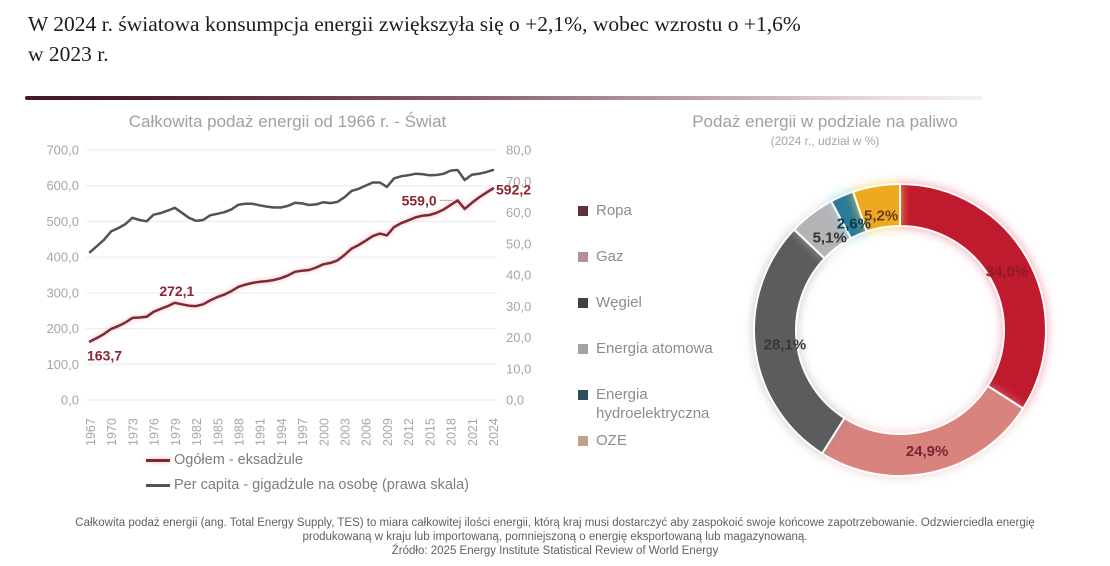  Describe the element at coordinates (104, 356) in the screenshot. I see `data-label: 163,7` at that location.